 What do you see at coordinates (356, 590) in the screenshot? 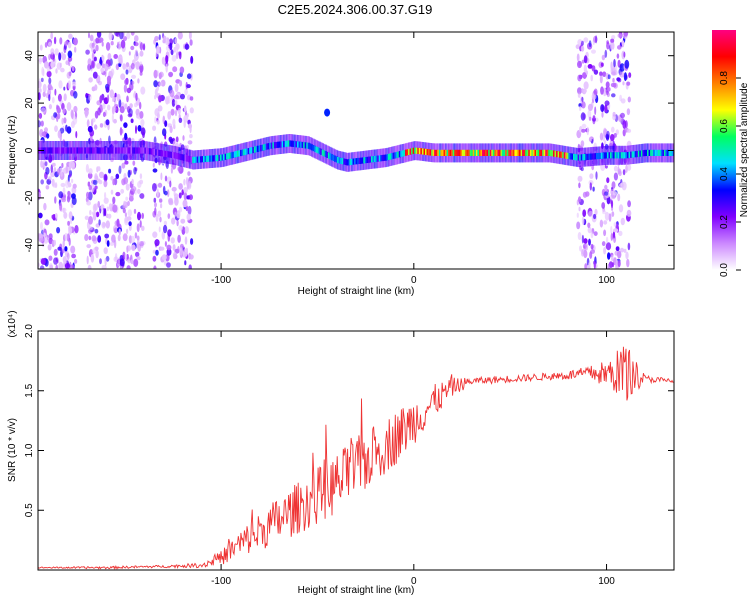
I see `snr-x-label: Height of straight line (km)` at bounding box center [356, 590].